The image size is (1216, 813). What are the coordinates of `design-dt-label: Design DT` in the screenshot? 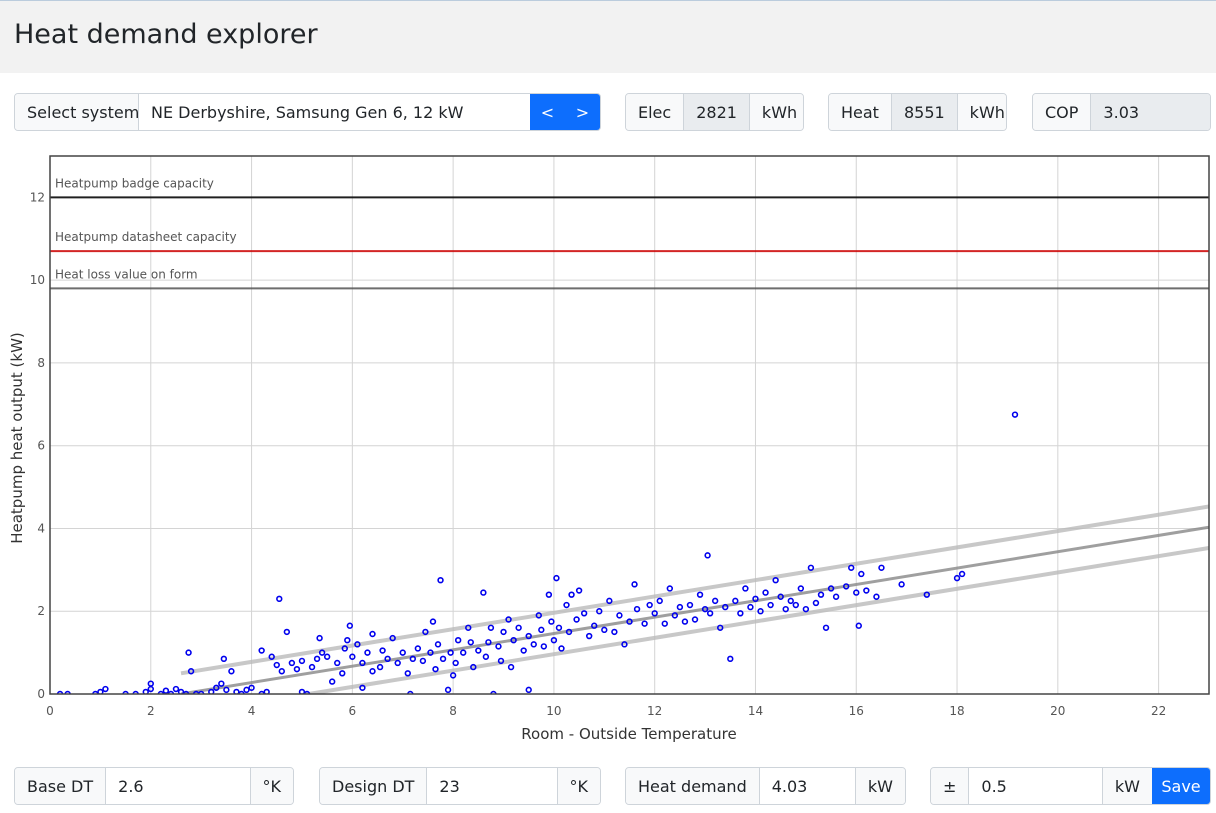 It's located at (373, 786).